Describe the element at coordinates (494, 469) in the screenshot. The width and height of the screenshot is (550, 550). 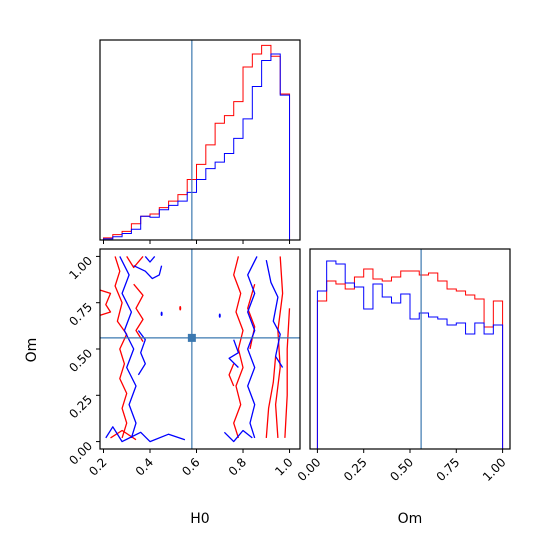
I see `xtick-label-om: 1.00` at that location.